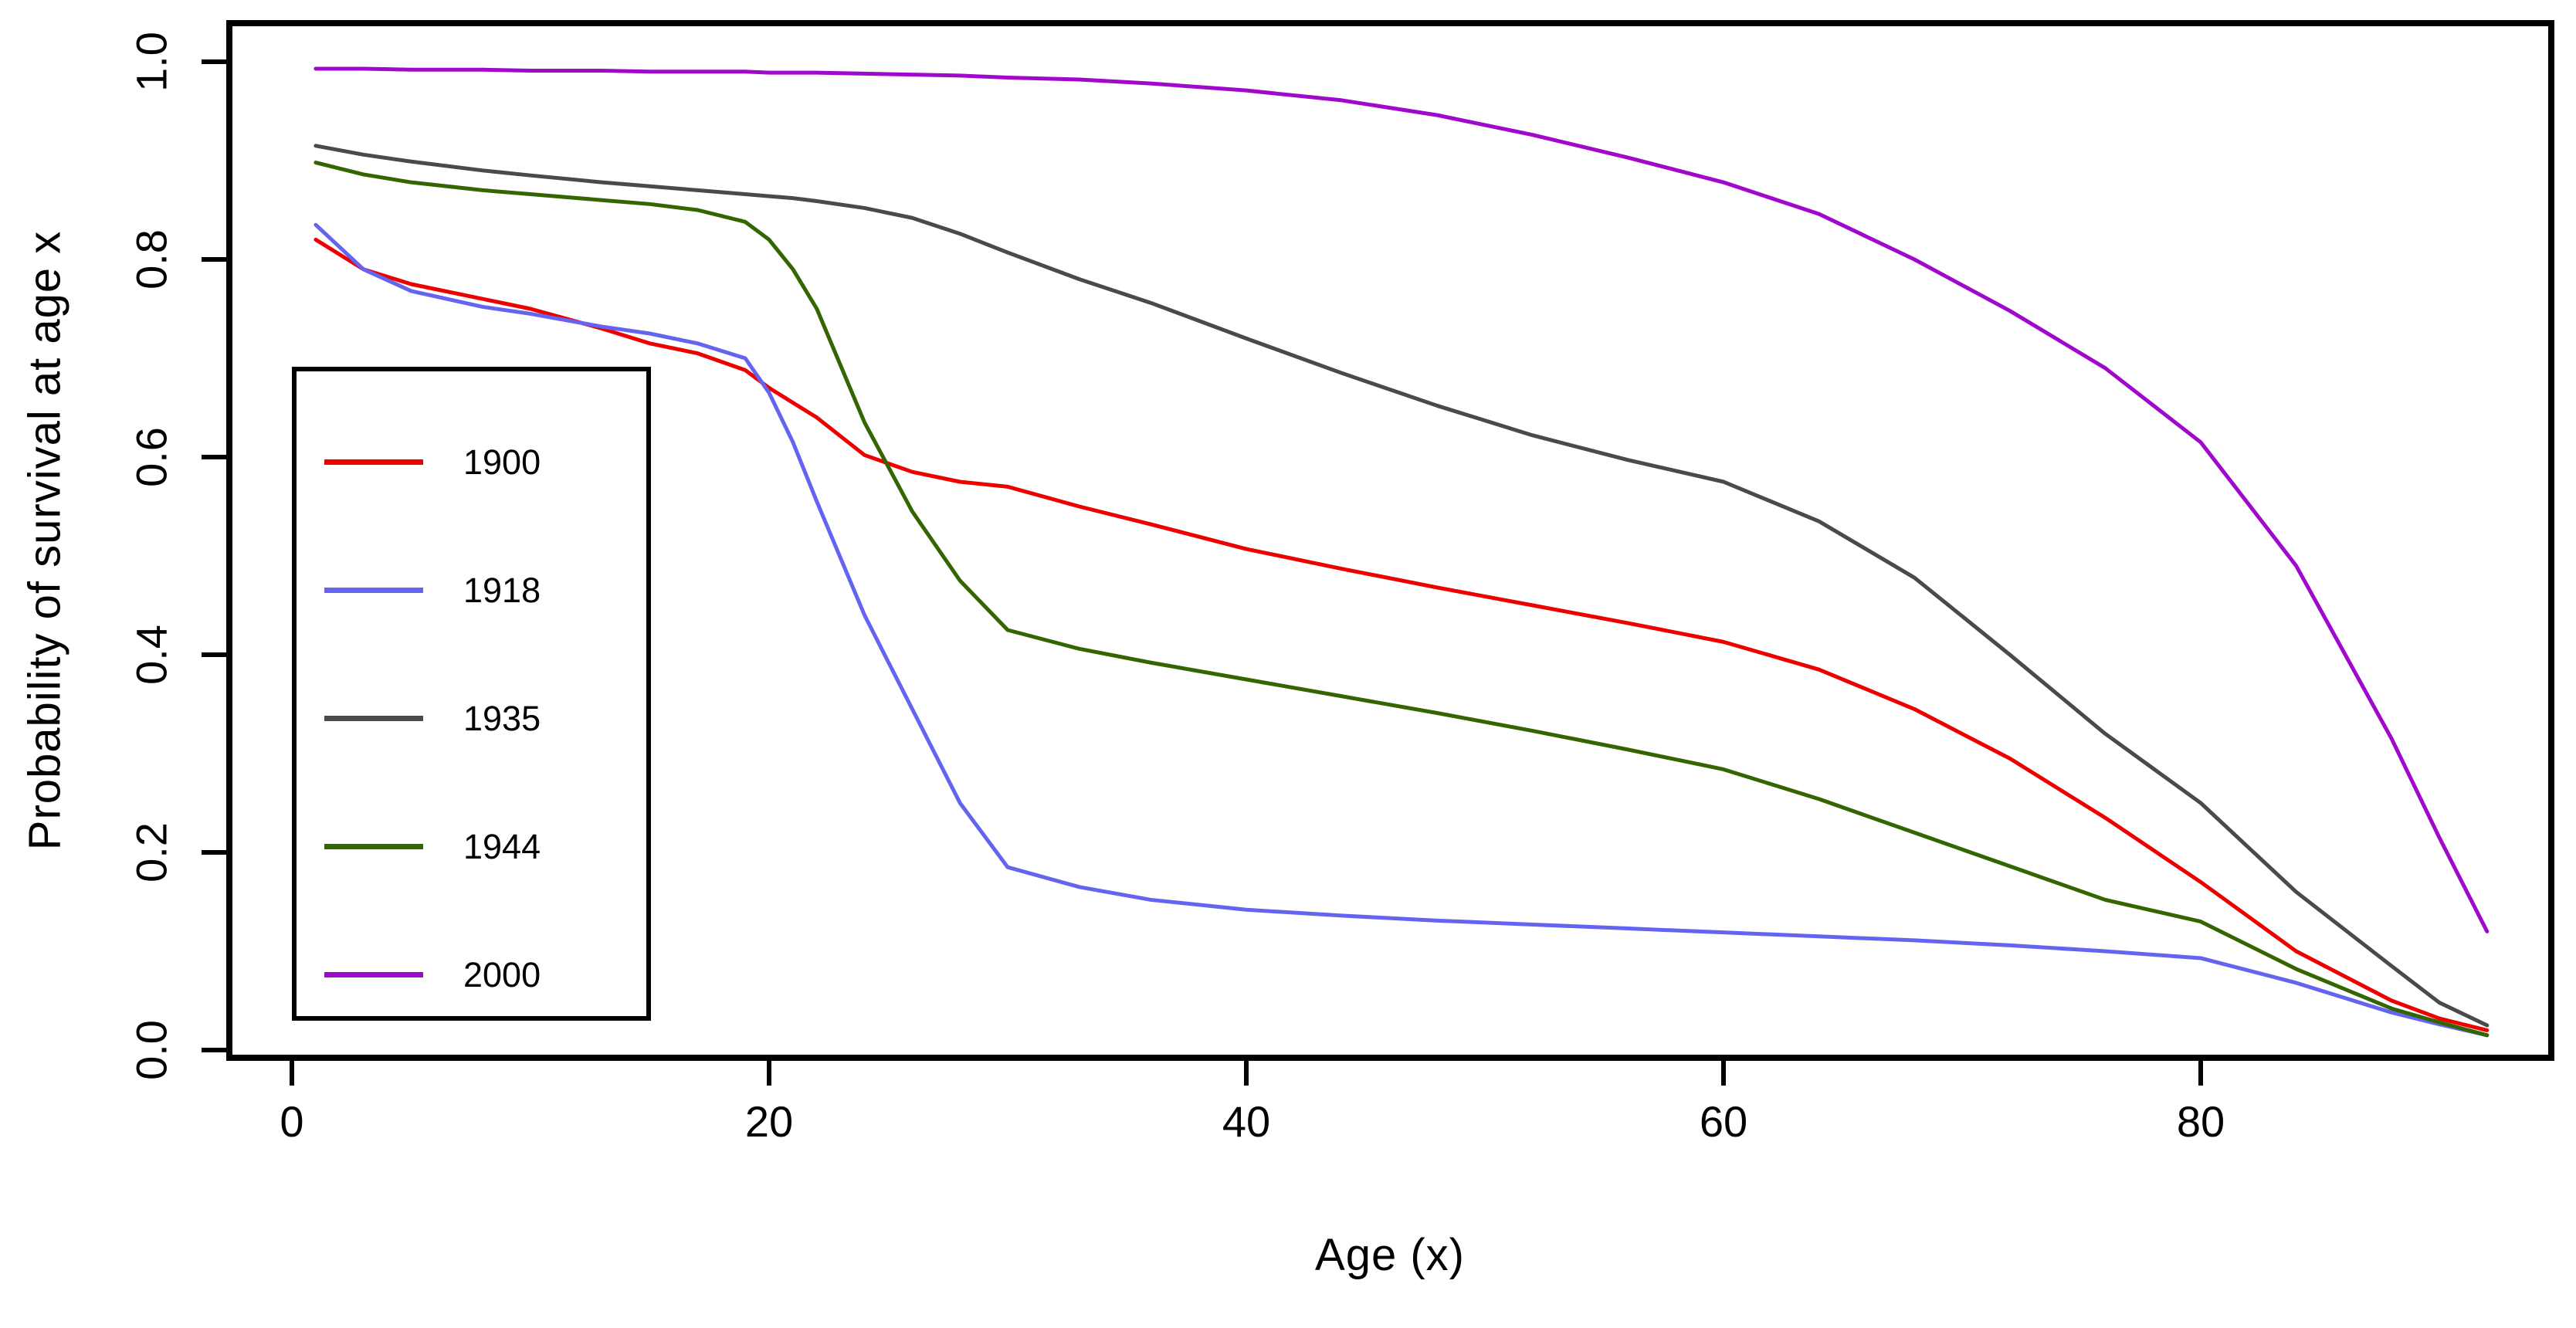  Describe the element at coordinates (373, 718) in the screenshot. I see `legend-swatch-1935` at that location.